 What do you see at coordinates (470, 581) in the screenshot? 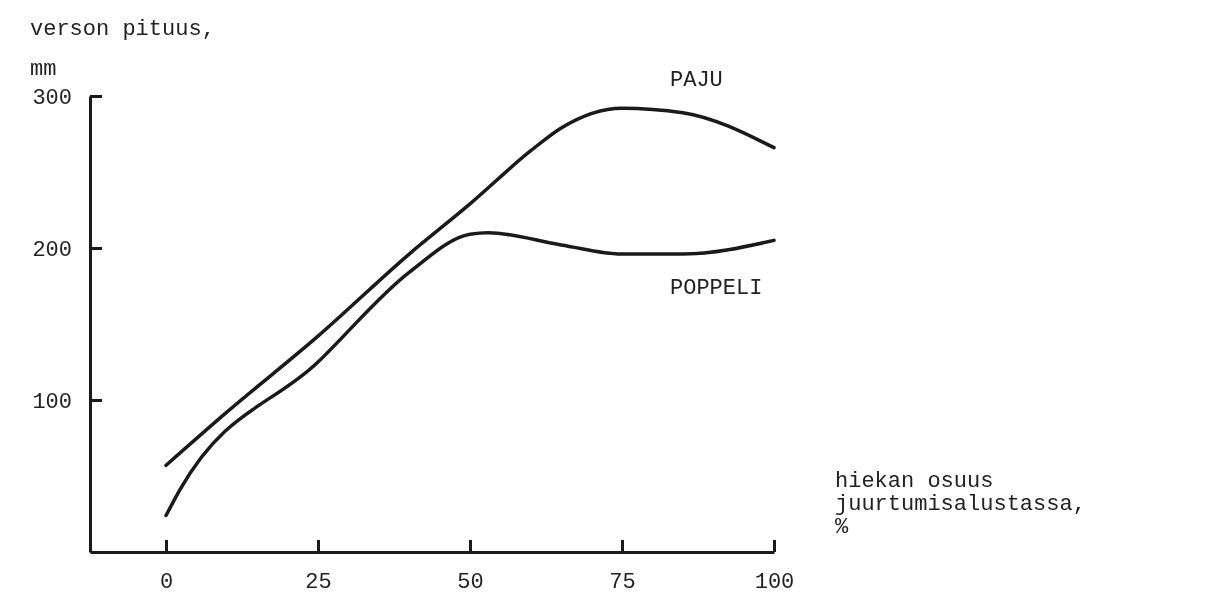
I see `x-tick-label: 50` at bounding box center [470, 581].